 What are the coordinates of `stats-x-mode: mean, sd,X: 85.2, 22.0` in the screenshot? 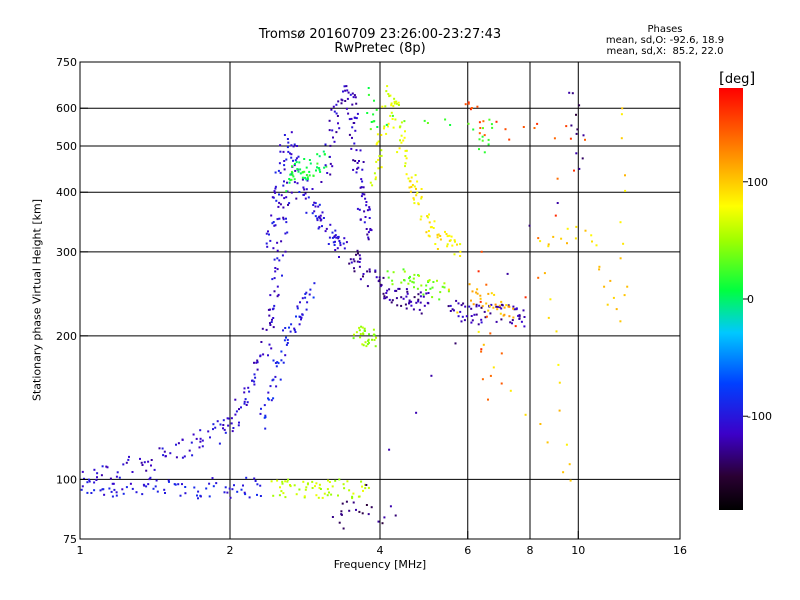 It's located at (665, 51).